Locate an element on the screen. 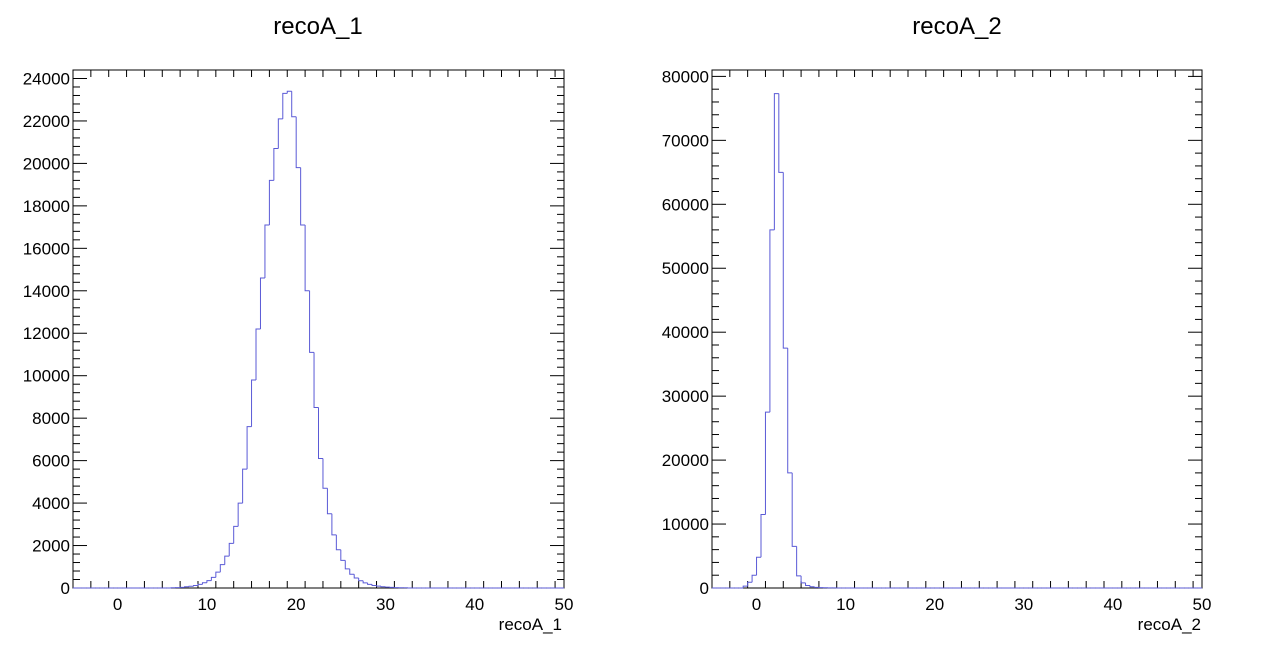 Image resolution: width=1278 pixels, height=661 pixels. y-tick-label: 12000 is located at coordinates (46, 333).